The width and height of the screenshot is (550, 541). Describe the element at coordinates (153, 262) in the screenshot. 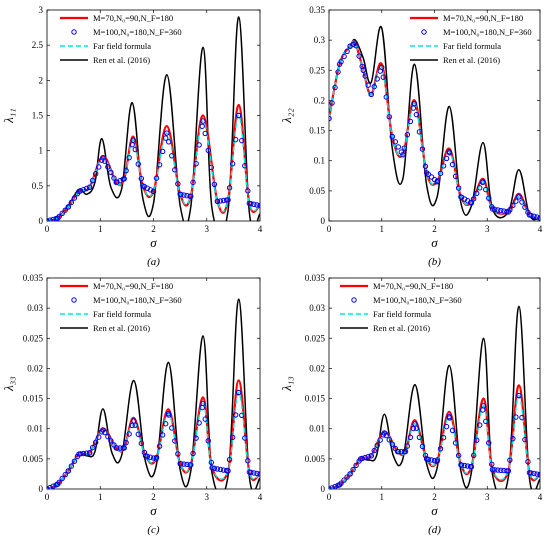

I see `panel-label: (a)` at that location.